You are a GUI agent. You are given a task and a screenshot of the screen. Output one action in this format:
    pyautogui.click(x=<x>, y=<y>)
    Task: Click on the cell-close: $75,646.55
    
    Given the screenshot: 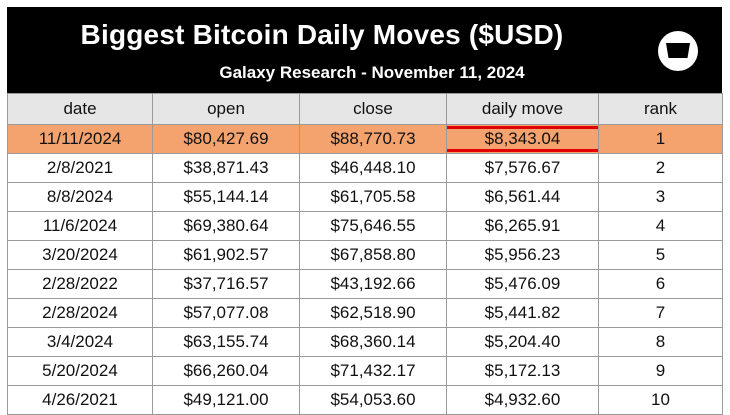 What is the action you would take?
    pyautogui.click(x=373, y=226)
    